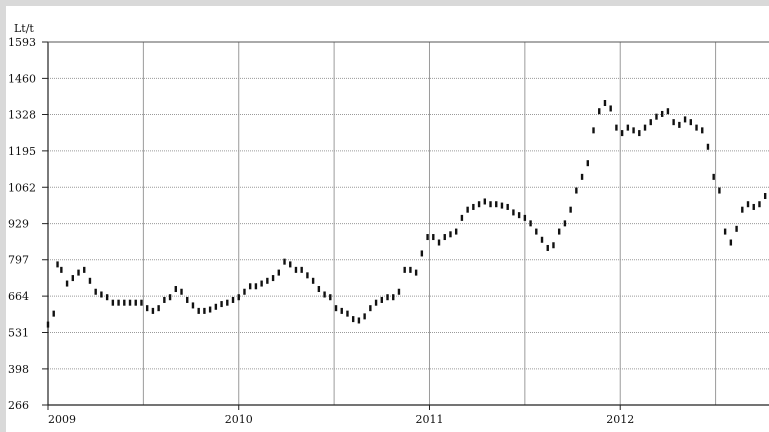  What do you see at coordinates (22, 151) in the screenshot?
I see `y-tick-label: 1195` at bounding box center [22, 151].